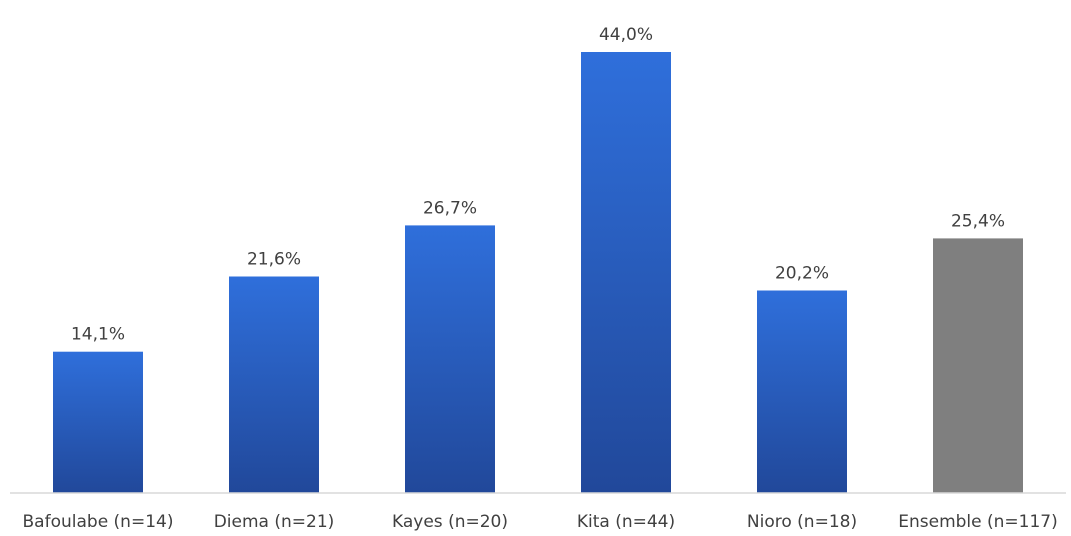  Describe the element at coordinates (802, 274) in the screenshot. I see `data-label-5: 20,2%` at that location.